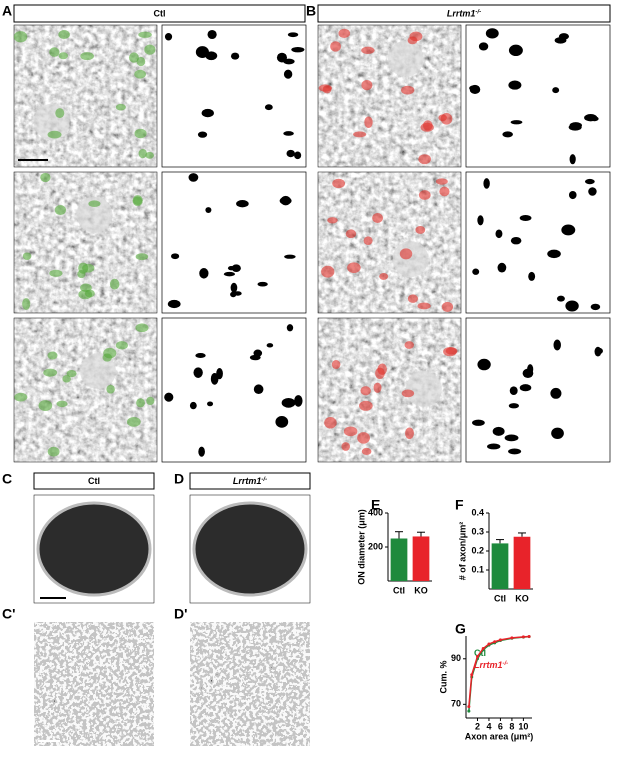 This screenshot has width=617, height=757. What do you see at coordinates (506, 664) in the screenshot?
I see `legend-entry-sup: -/-` at bounding box center [506, 664].